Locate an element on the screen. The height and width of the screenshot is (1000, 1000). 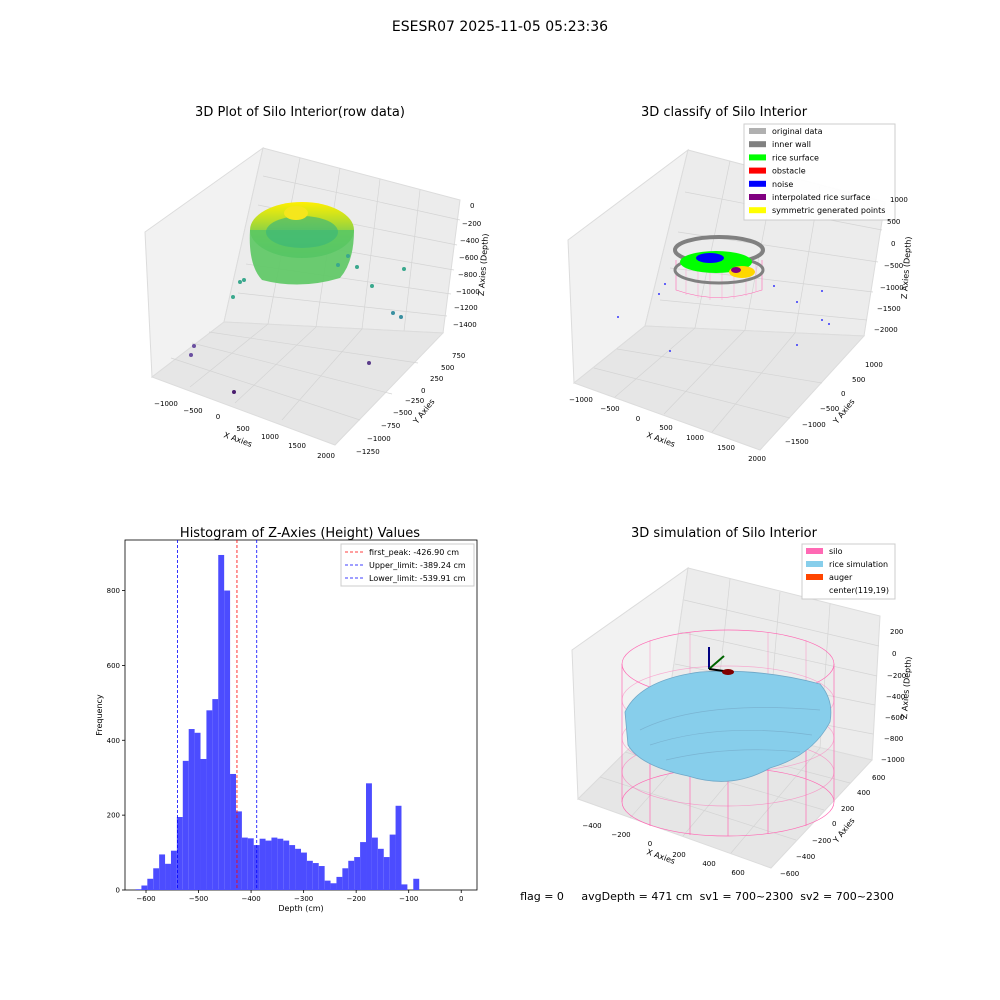
classify-y-tick: 1000 is located at coordinates (874, 365).